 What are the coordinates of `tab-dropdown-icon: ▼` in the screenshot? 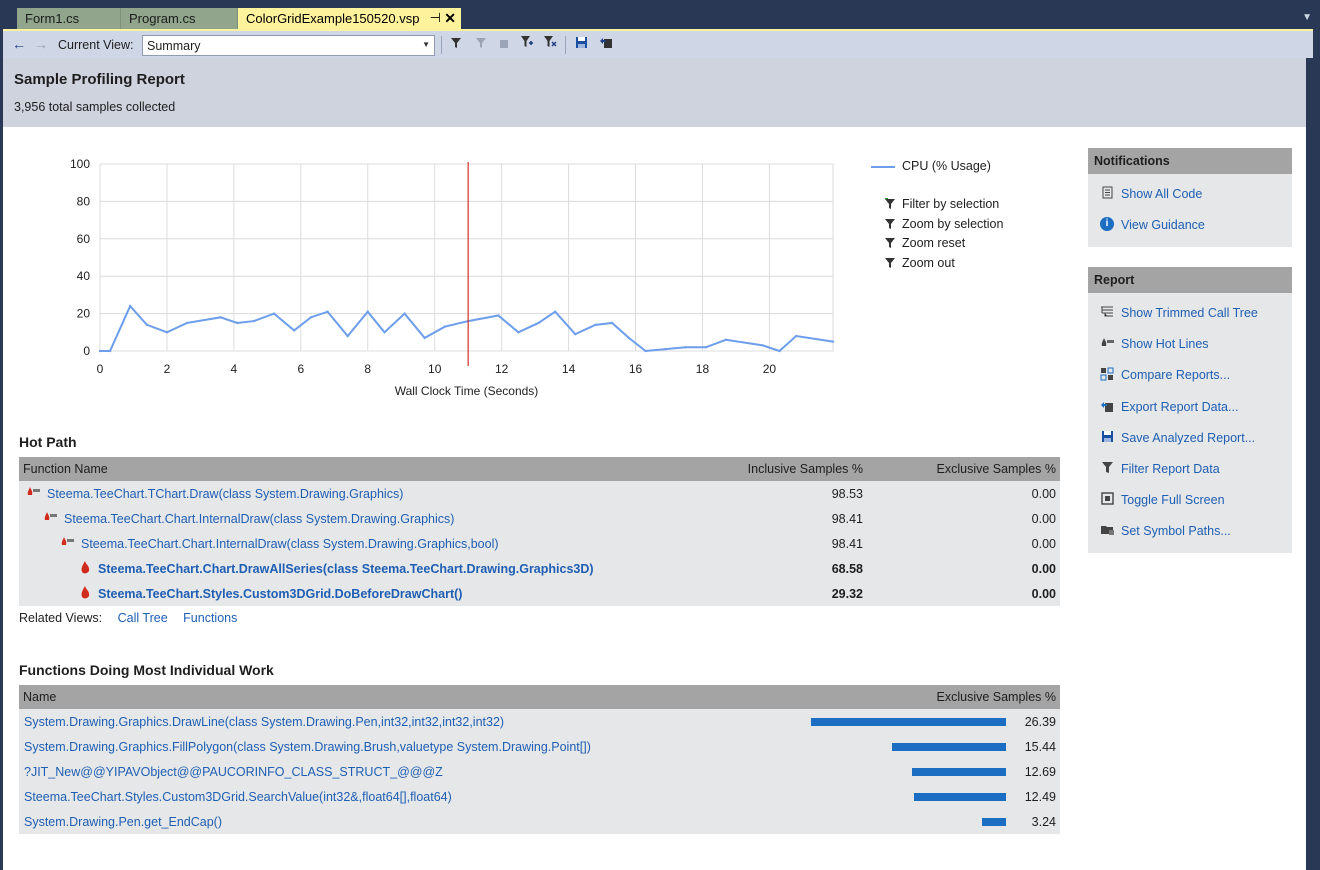 It's located at (1307, 17).